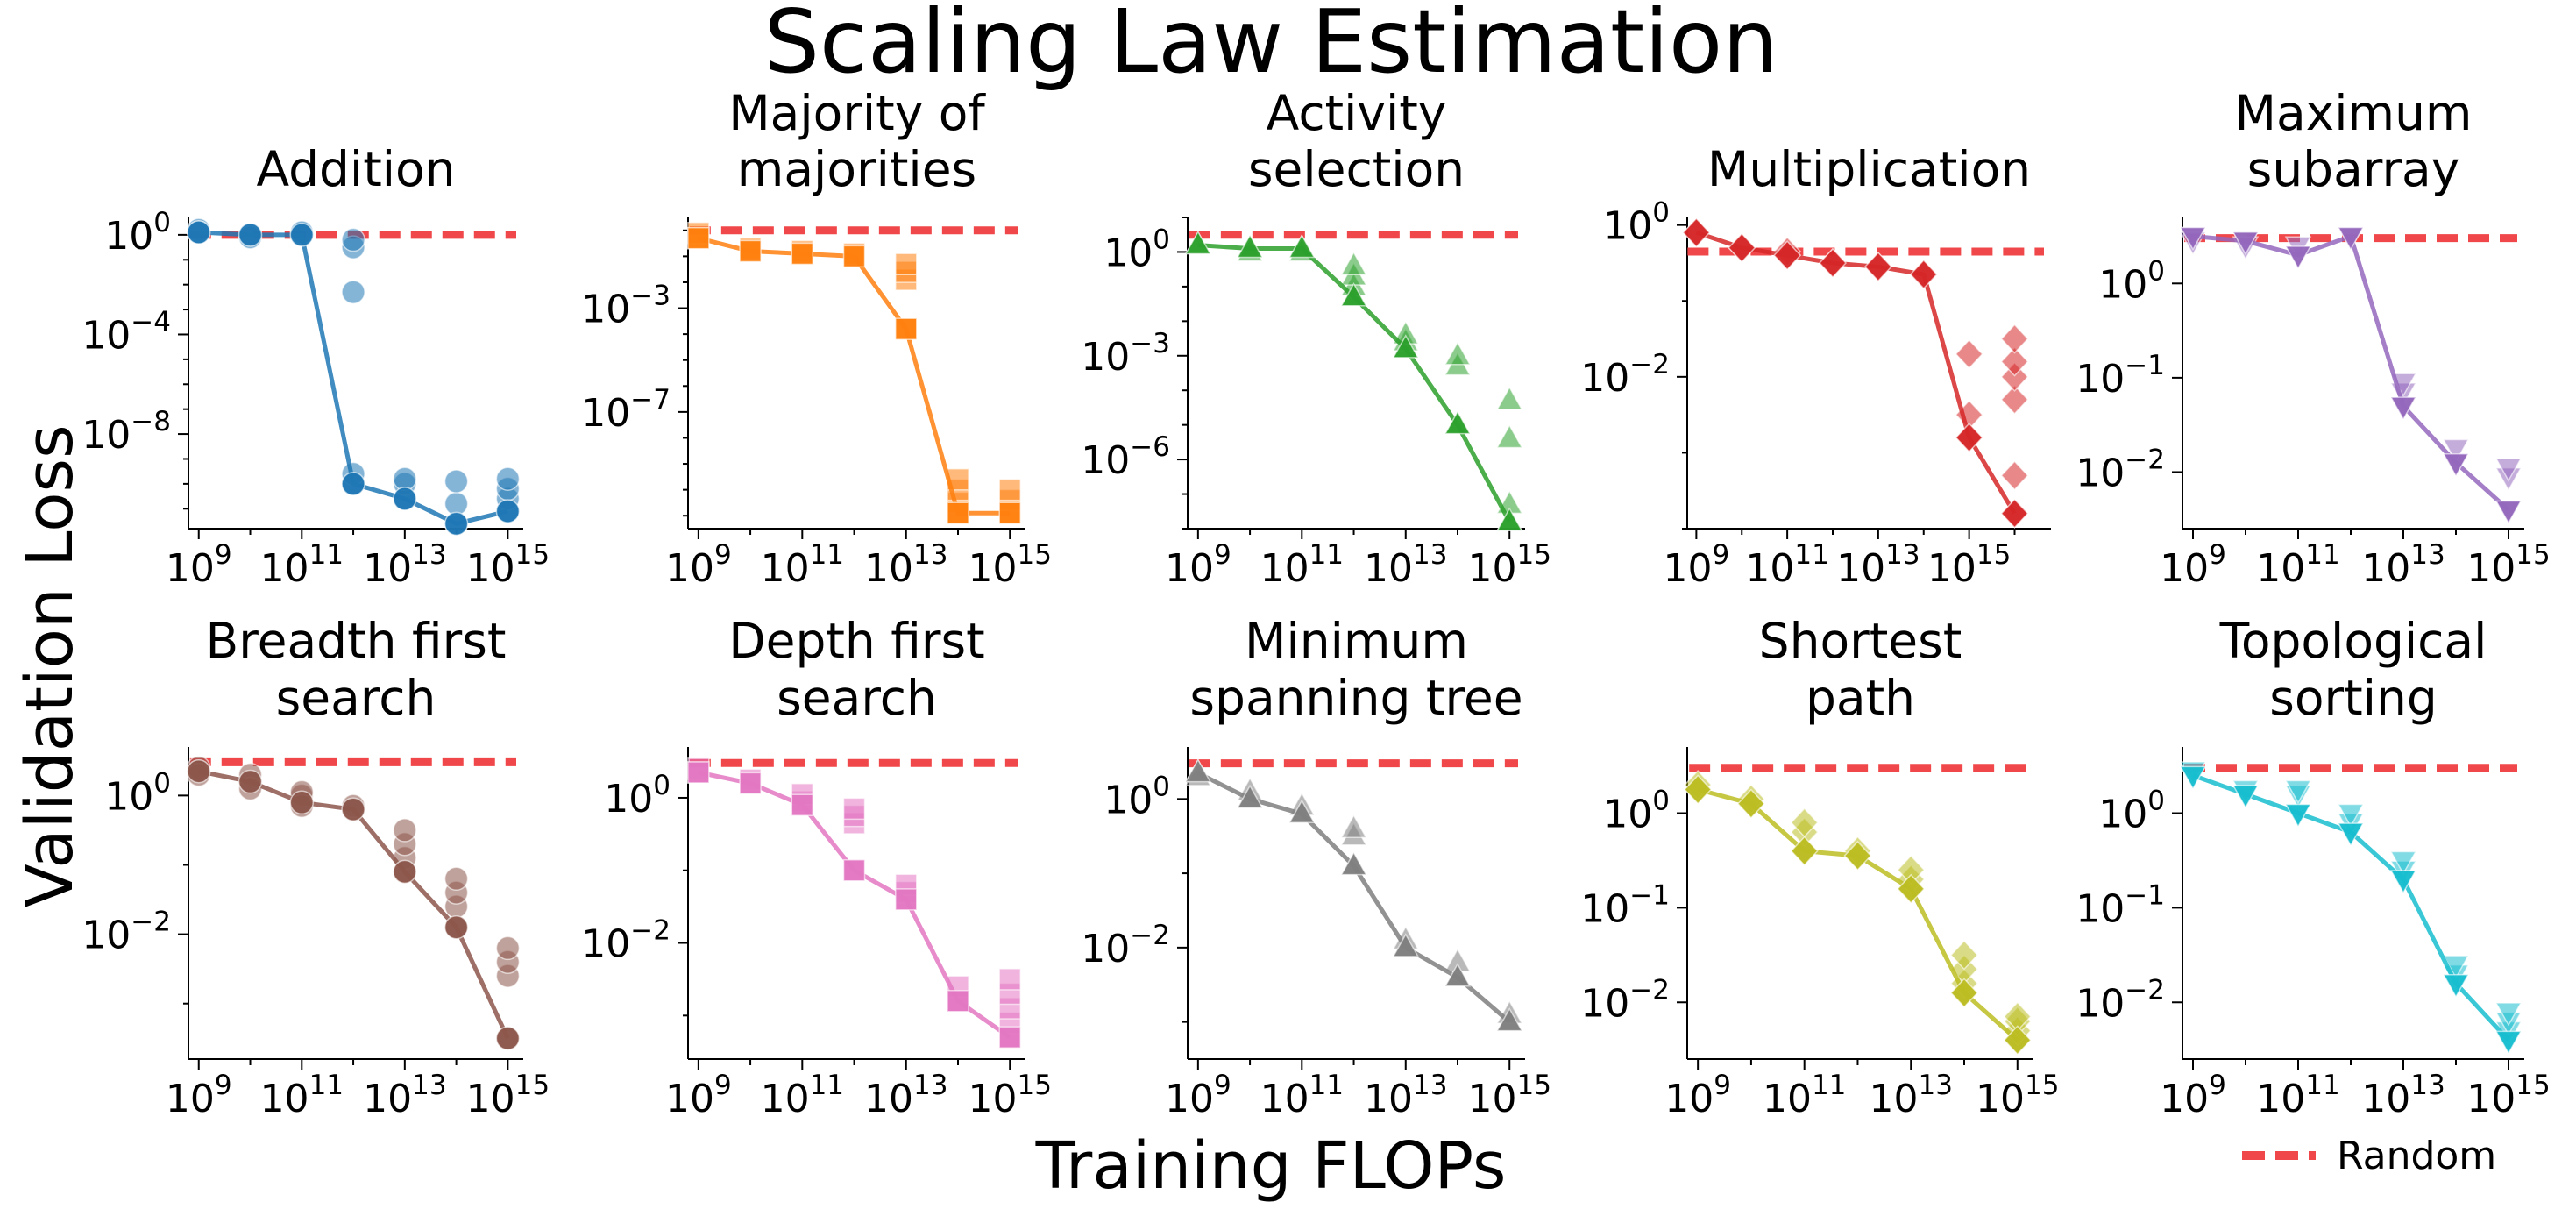  What do you see at coordinates (857, 113) in the screenshot?
I see `panel-title: Majority of` at bounding box center [857, 113].